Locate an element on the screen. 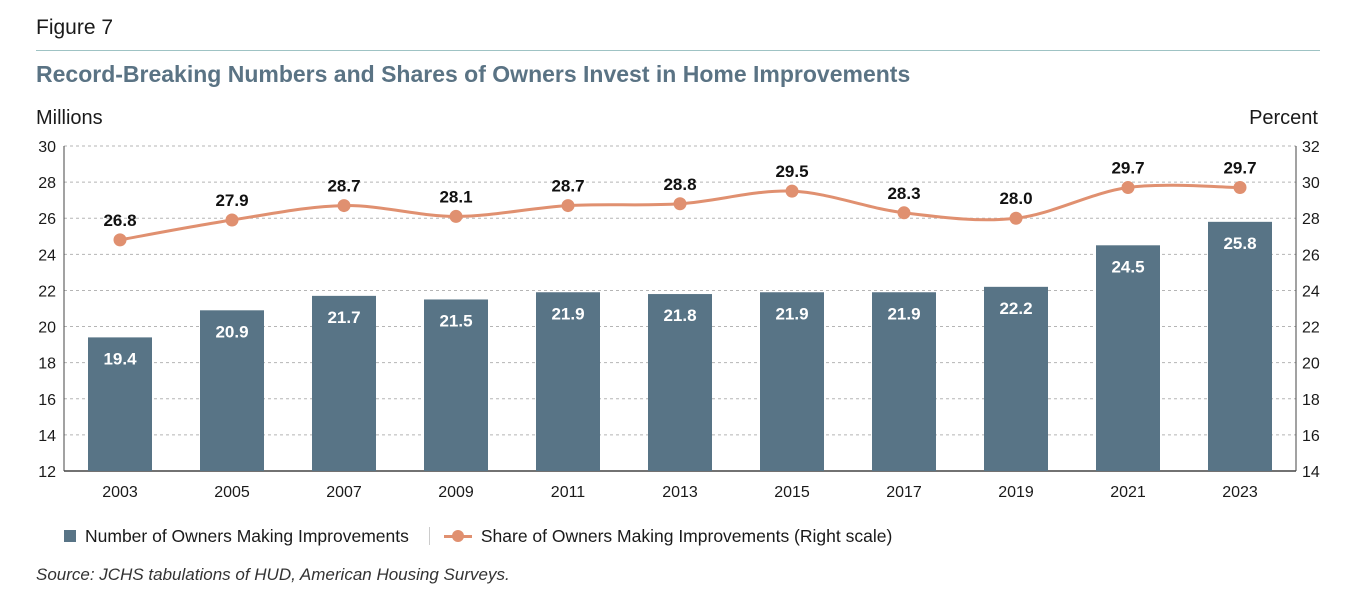 The height and width of the screenshot is (606, 1368). share-value-label: 28.3 is located at coordinates (903, 193).